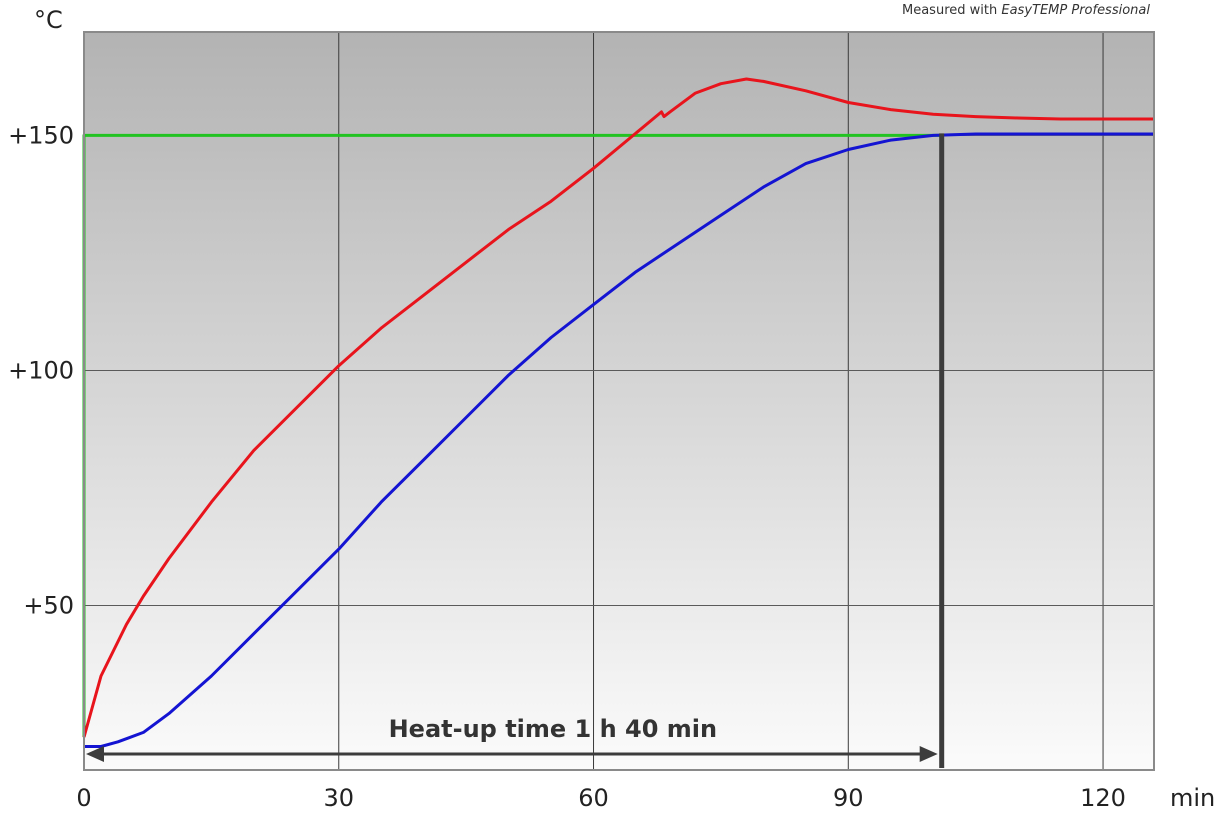 The height and width of the screenshot is (816, 1222). I want to click on measurement-note-prefix: Measured with, so click(951, 10).